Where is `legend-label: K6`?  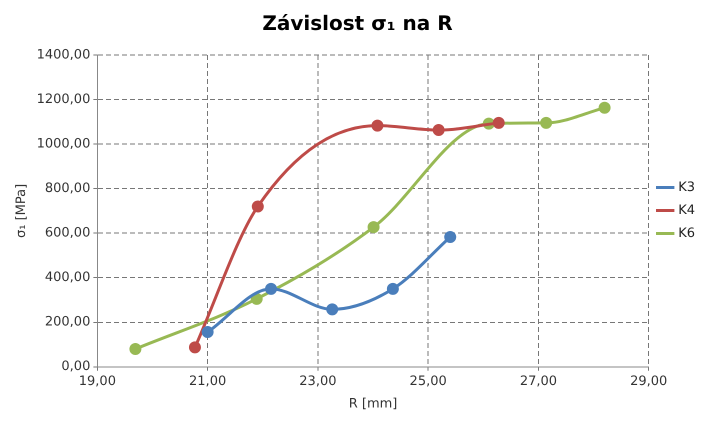 legend-label: K6 is located at coordinates (686, 233).